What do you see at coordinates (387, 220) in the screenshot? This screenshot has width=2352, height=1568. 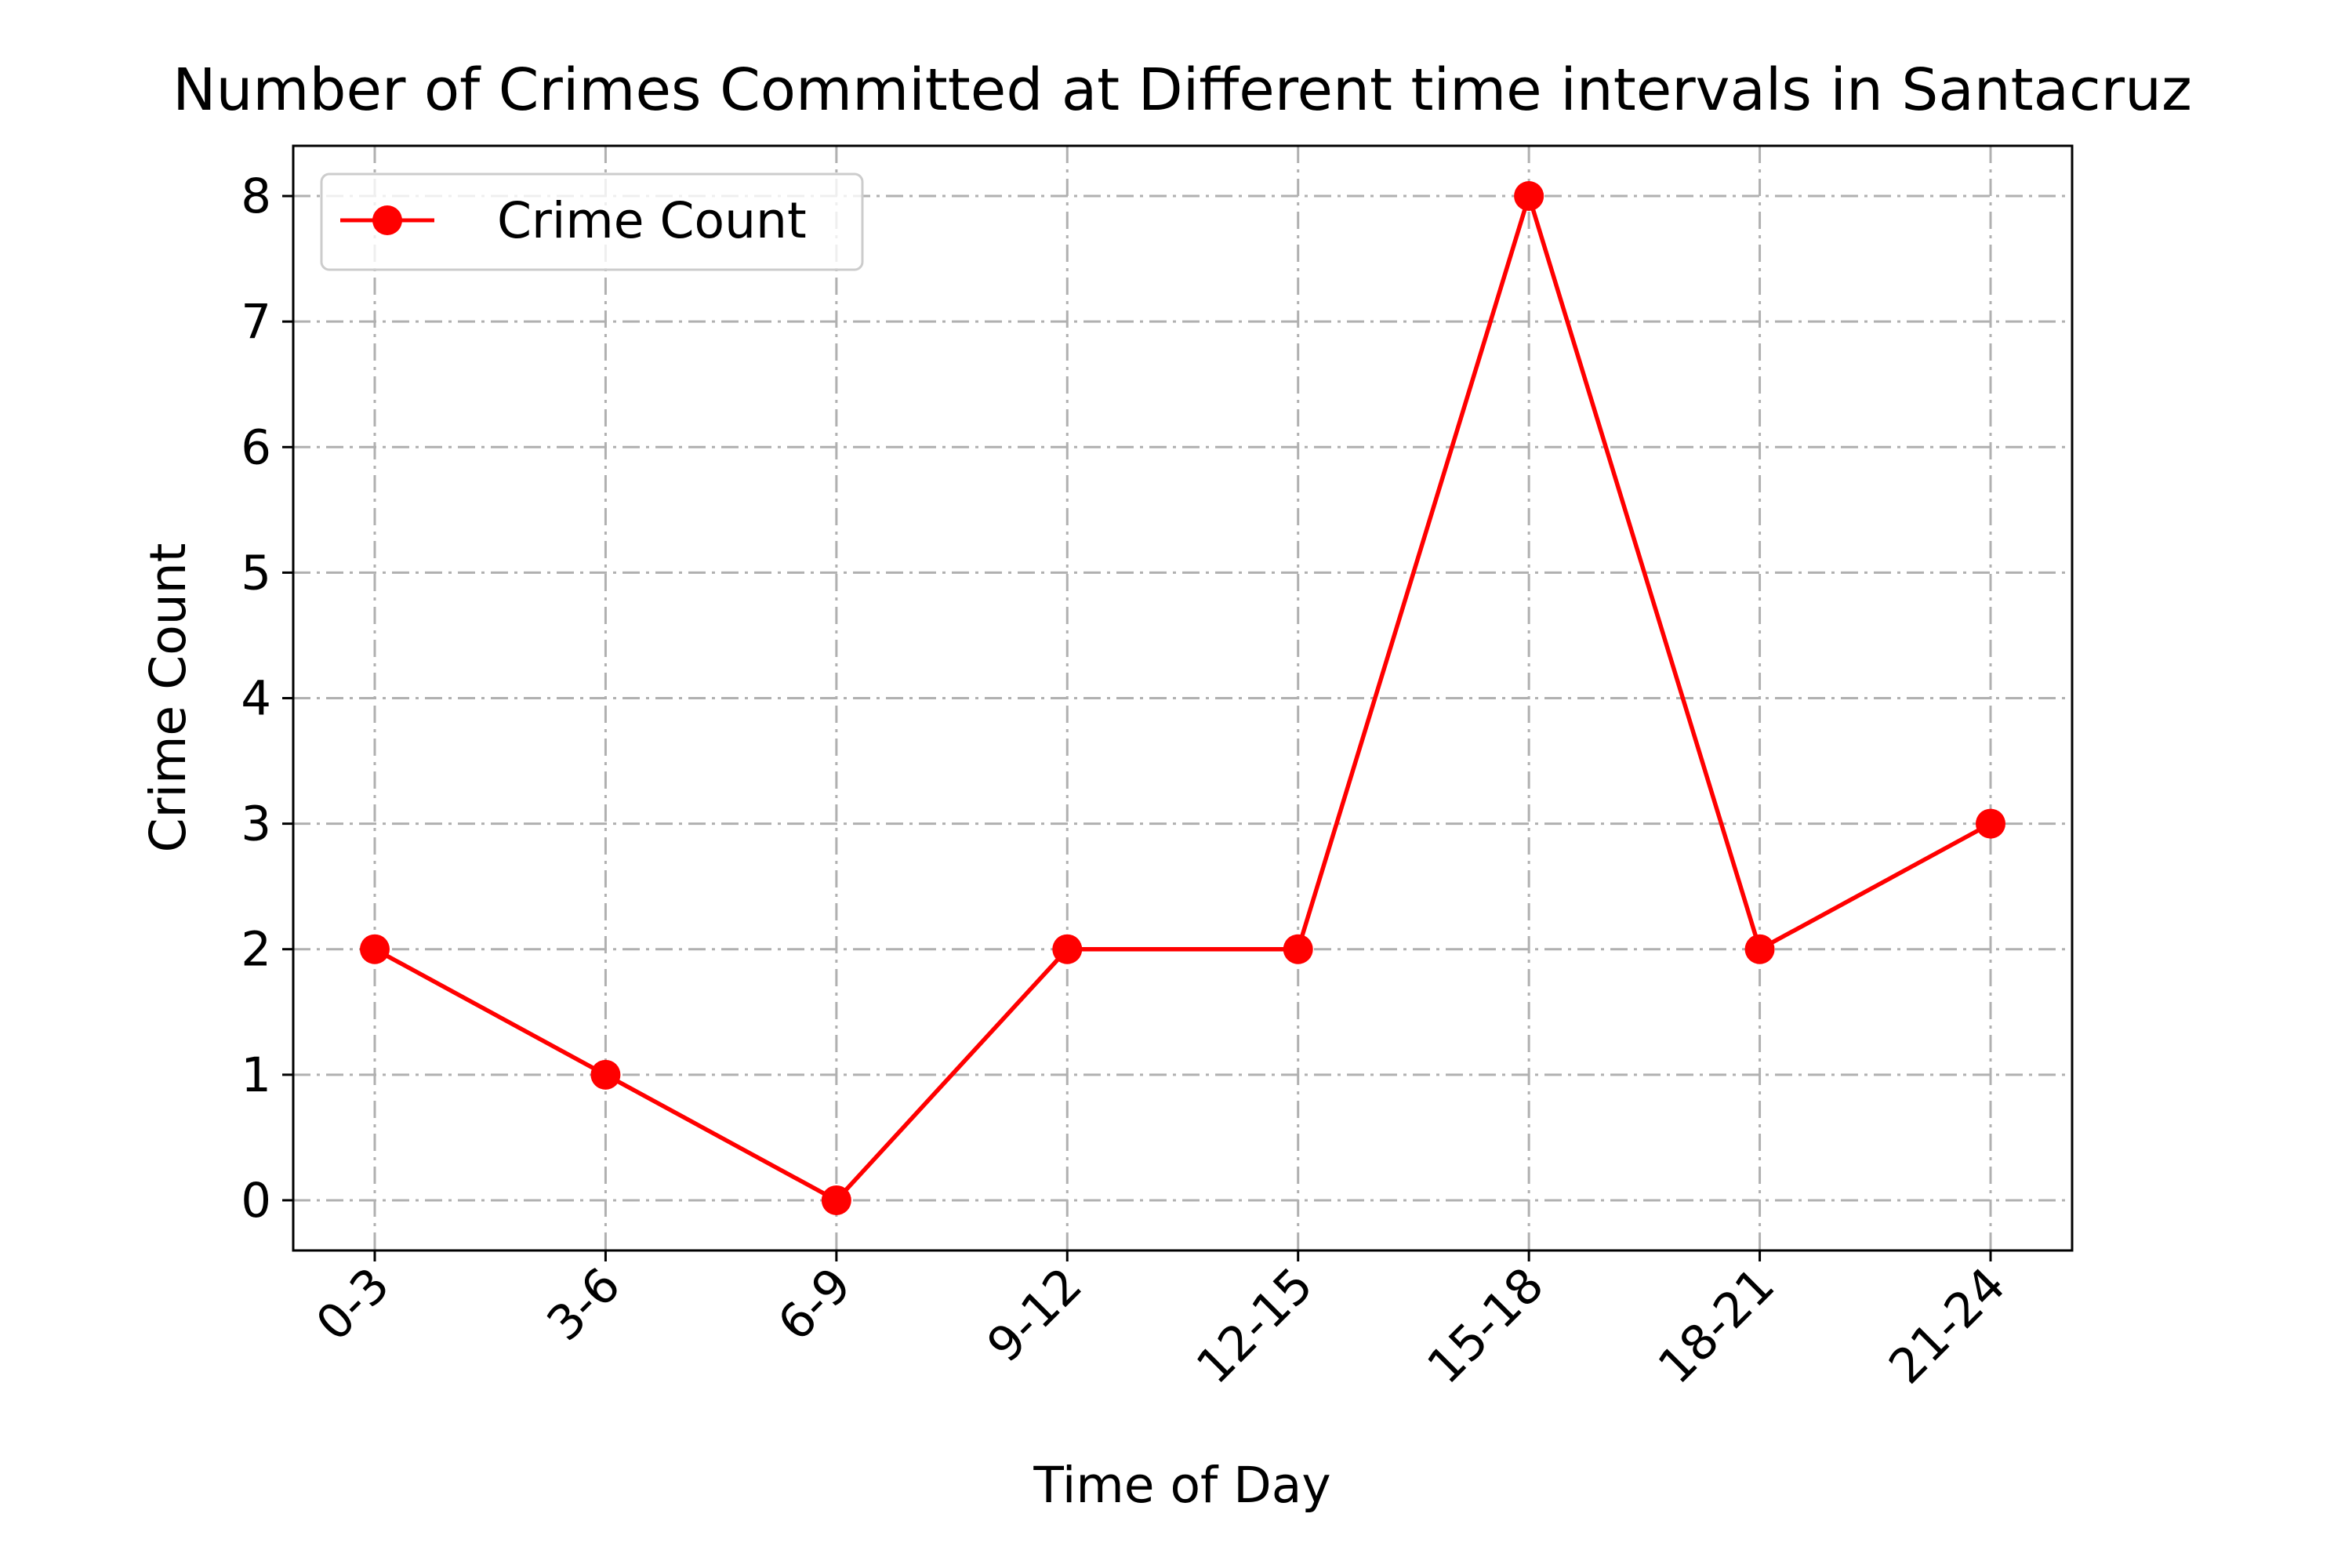 I see `legend-marker-icon` at bounding box center [387, 220].